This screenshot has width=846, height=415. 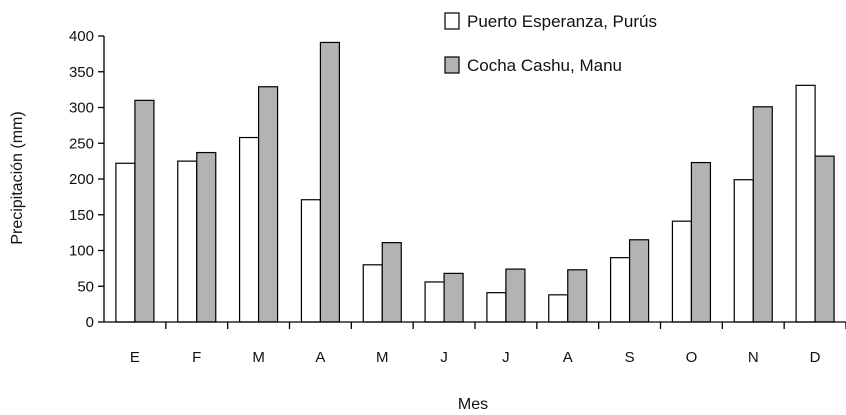 What do you see at coordinates (85, 286) in the screenshot?
I see `y-tick-label: 50` at bounding box center [85, 286].